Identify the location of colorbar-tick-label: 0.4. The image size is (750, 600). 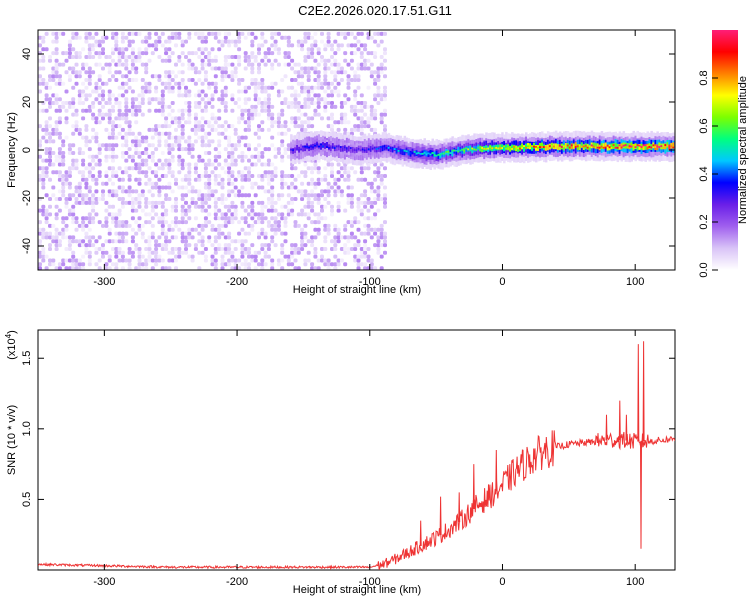
(704, 173).